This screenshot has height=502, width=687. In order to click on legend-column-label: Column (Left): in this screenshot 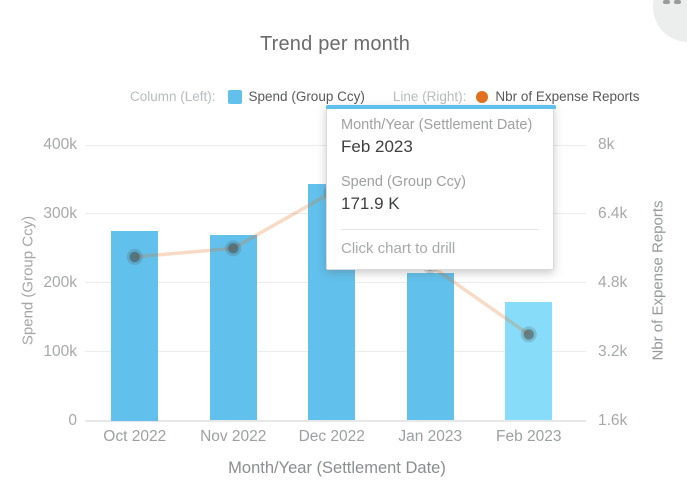, I will do `click(173, 96)`.